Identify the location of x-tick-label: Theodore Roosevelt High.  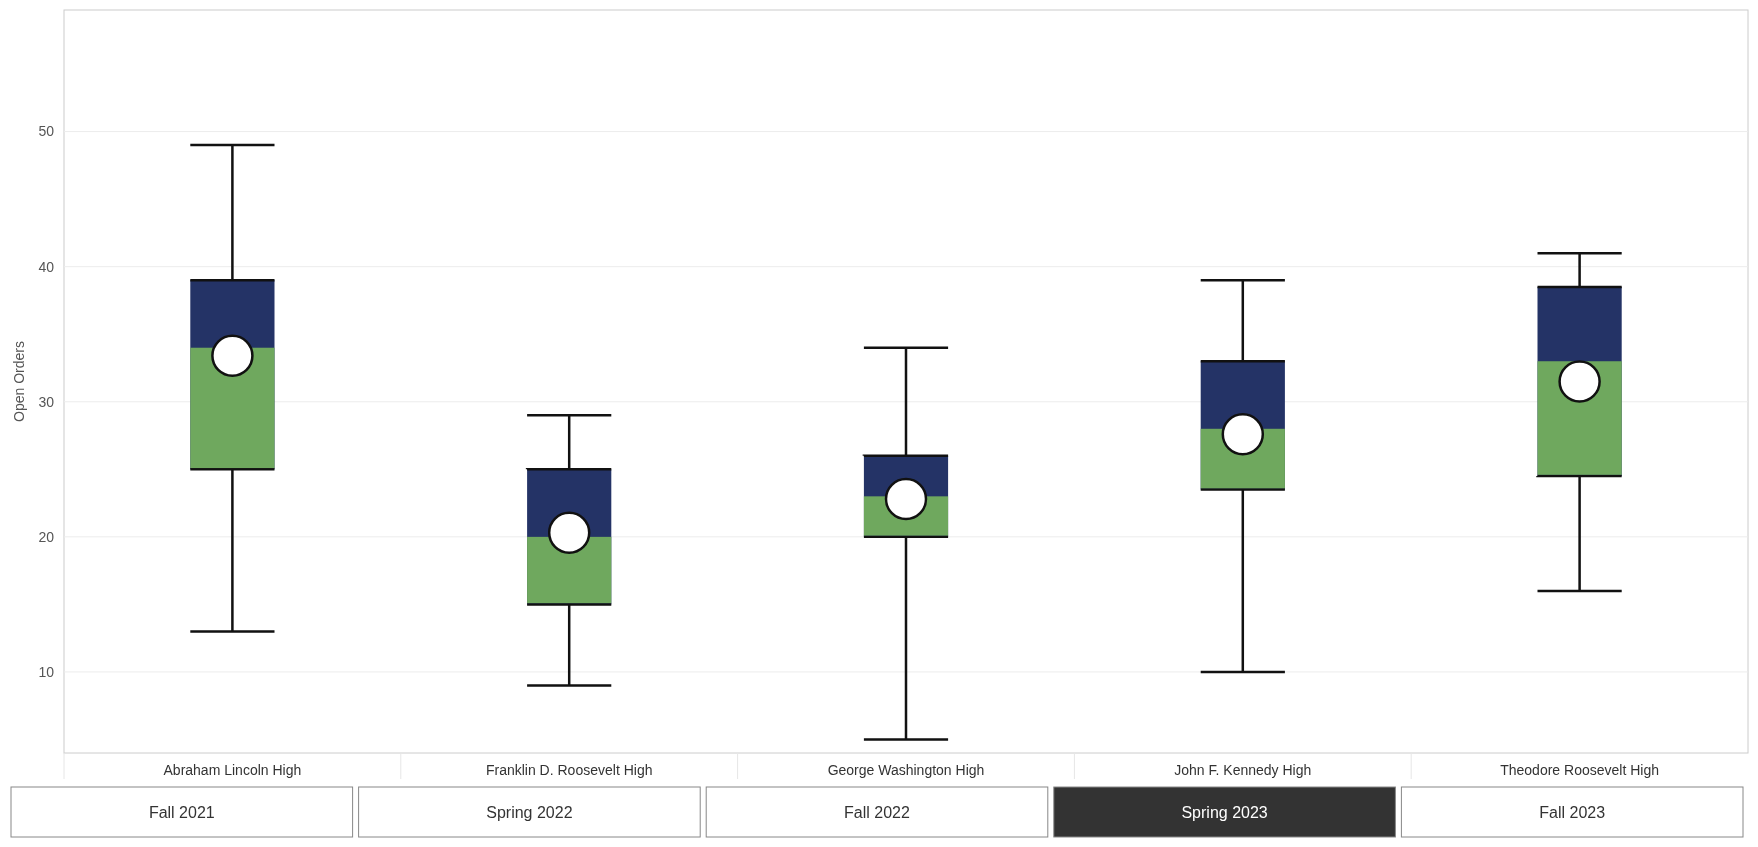
(1579, 770).